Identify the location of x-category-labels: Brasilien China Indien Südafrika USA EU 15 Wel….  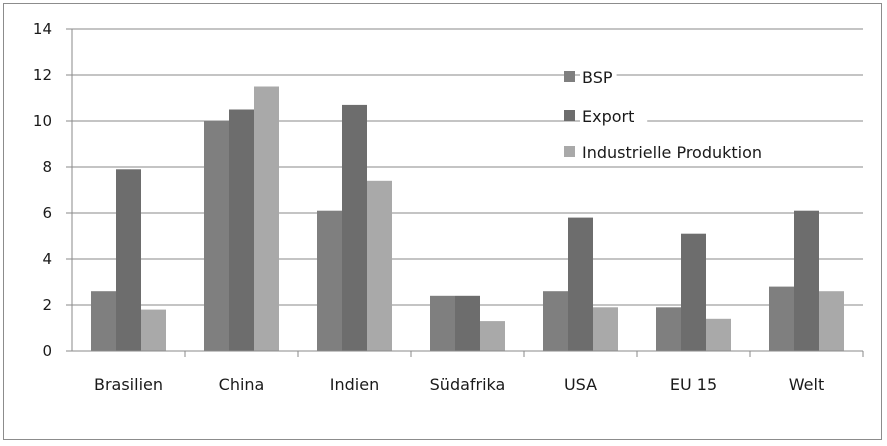
(459, 384).